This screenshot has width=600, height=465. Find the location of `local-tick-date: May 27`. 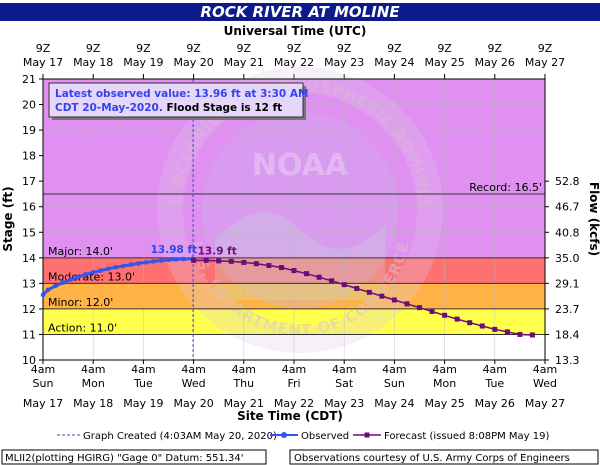

local-tick-date: May 27 is located at coordinates (545, 403).